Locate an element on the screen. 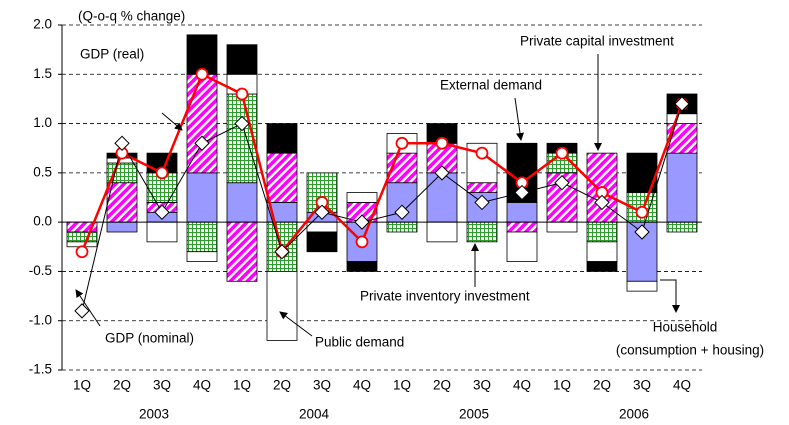  annotation: Private capital investment is located at coordinates (597, 41).